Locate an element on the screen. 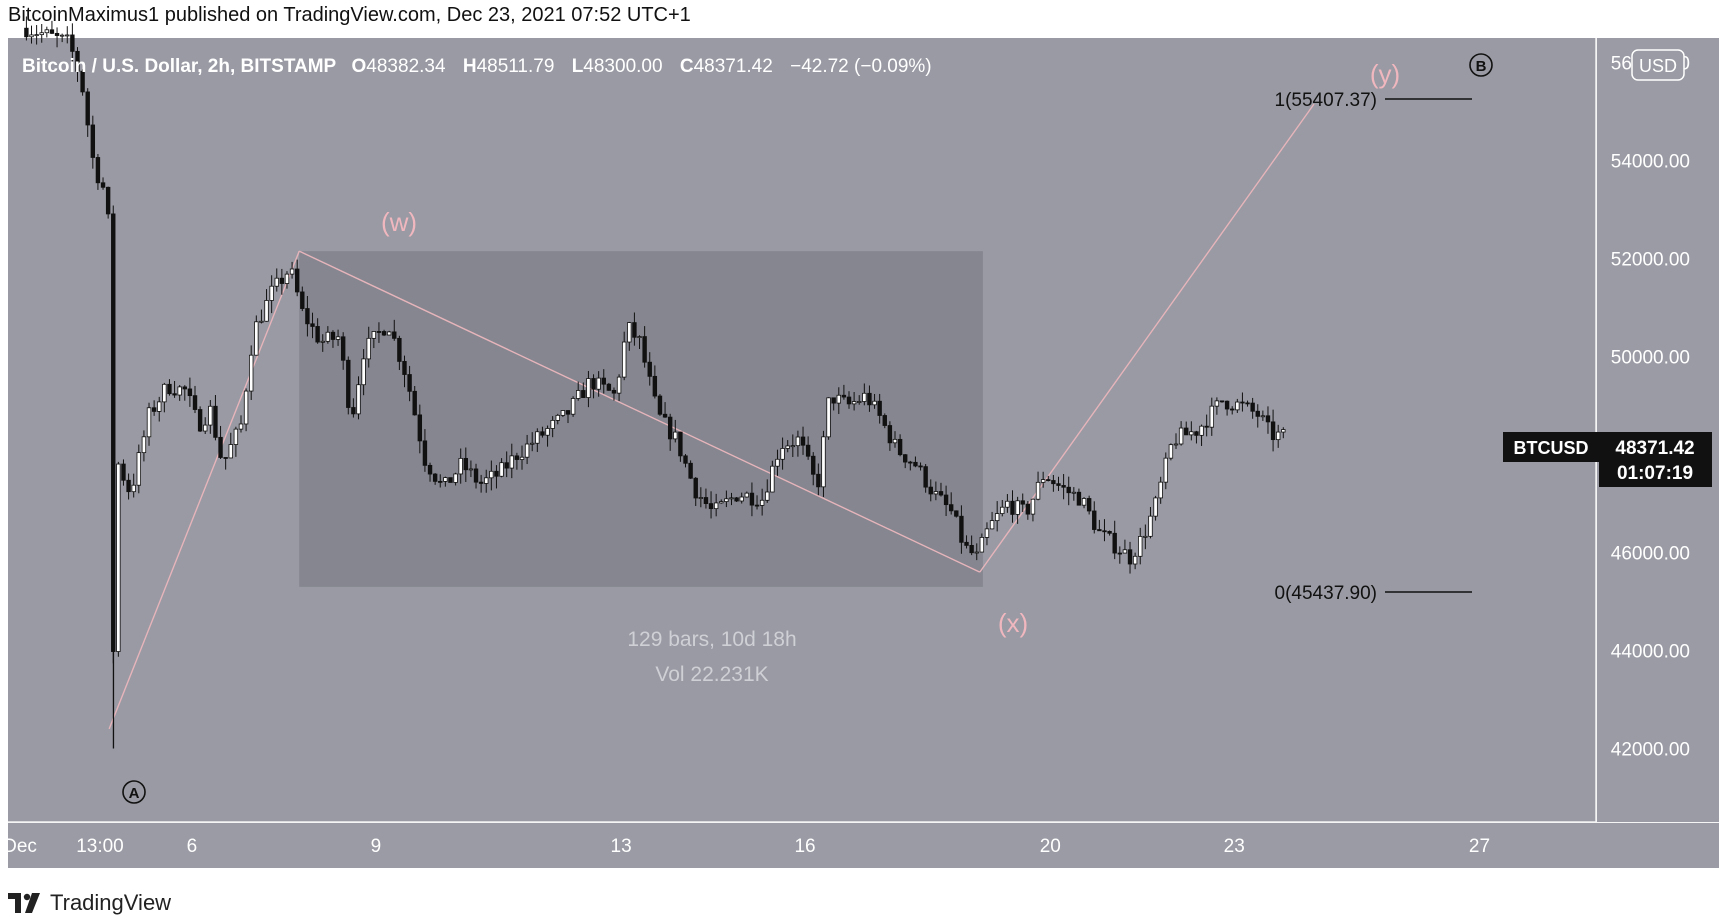  time-tick-label: 9 is located at coordinates (376, 846).